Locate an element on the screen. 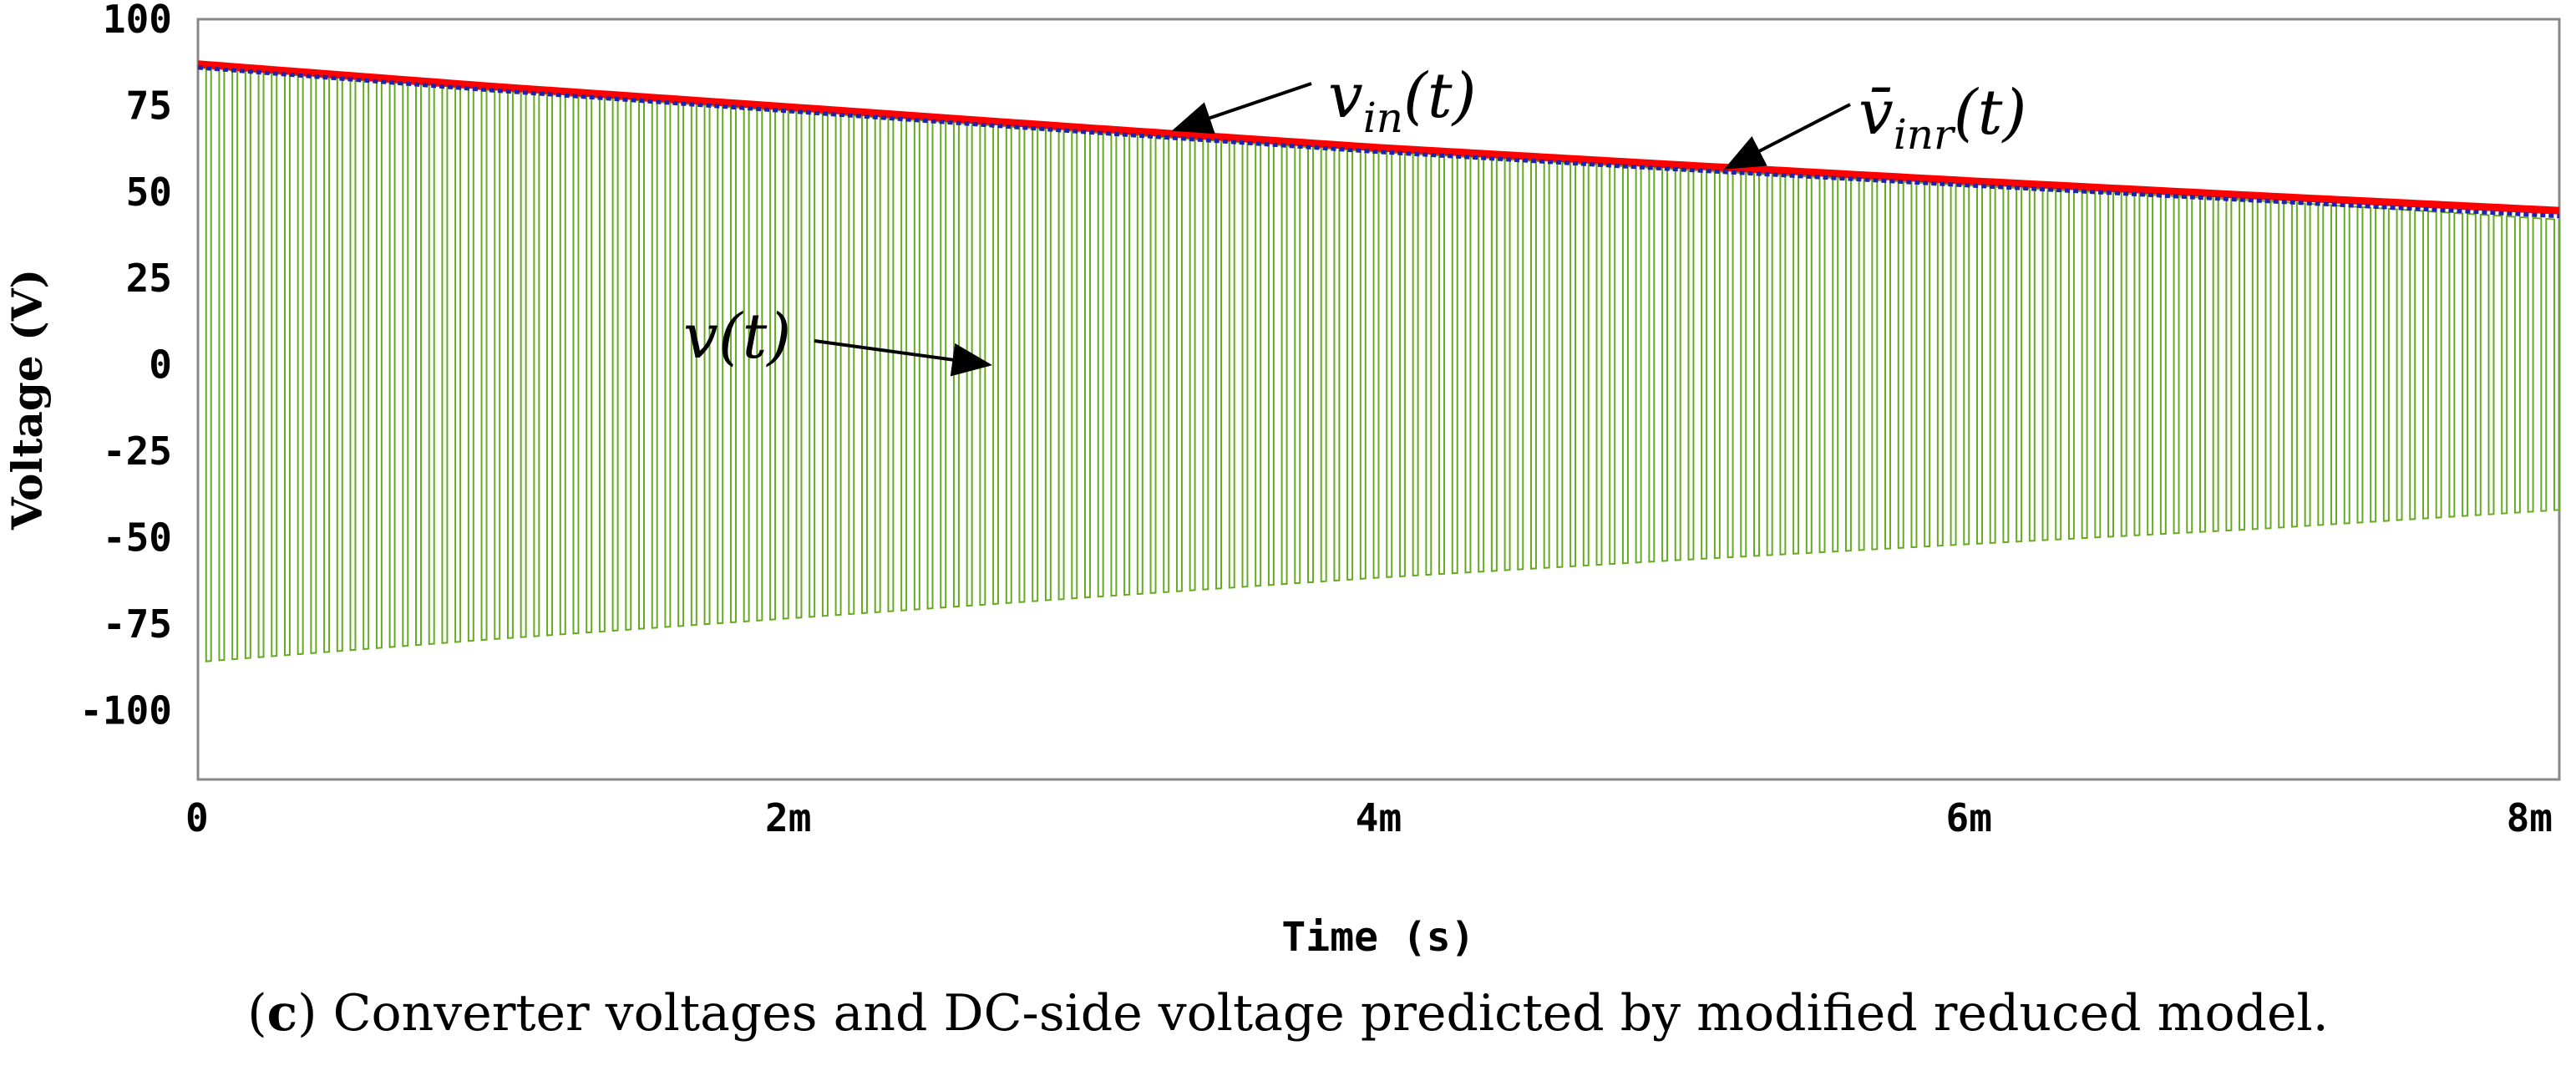 The width and height of the screenshot is (2576, 1071). caption-prefix: ( is located at coordinates (257, 1013).